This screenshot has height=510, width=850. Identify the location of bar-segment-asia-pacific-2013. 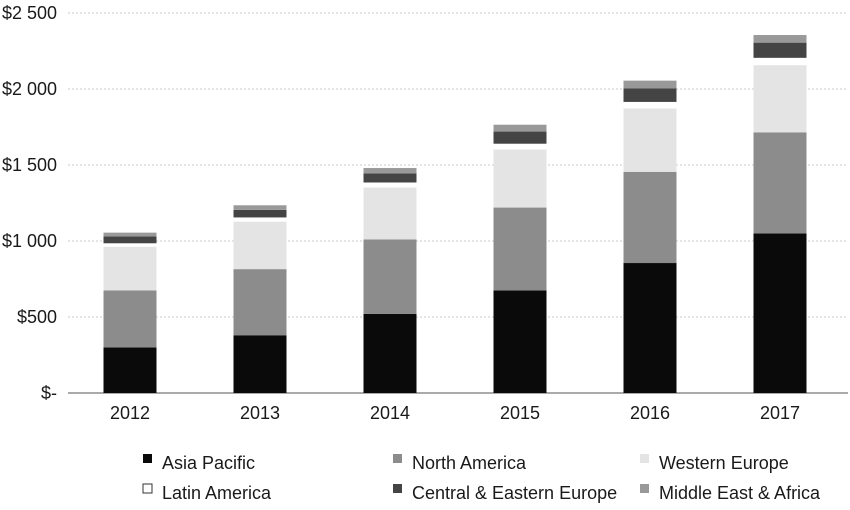
(260, 364).